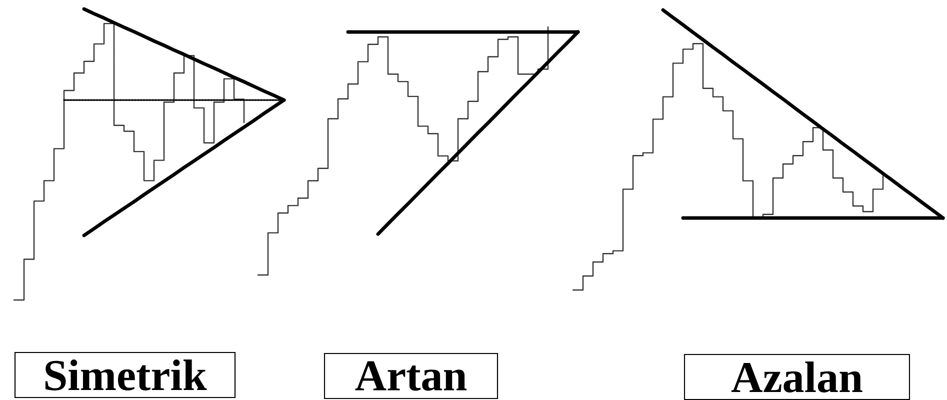 The image size is (947, 400). What do you see at coordinates (411, 376) in the screenshot?
I see `text: Artan` at bounding box center [411, 376].